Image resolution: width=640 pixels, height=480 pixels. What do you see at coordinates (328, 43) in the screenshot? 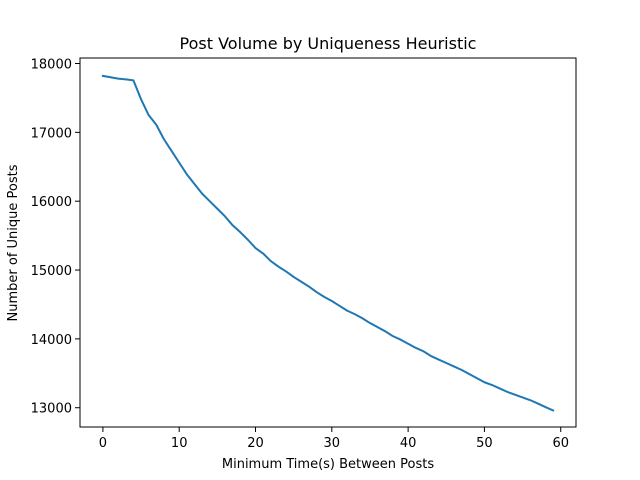
I see `chart-title: Post Volume by Uniqueness Heuristic` at bounding box center [328, 43].